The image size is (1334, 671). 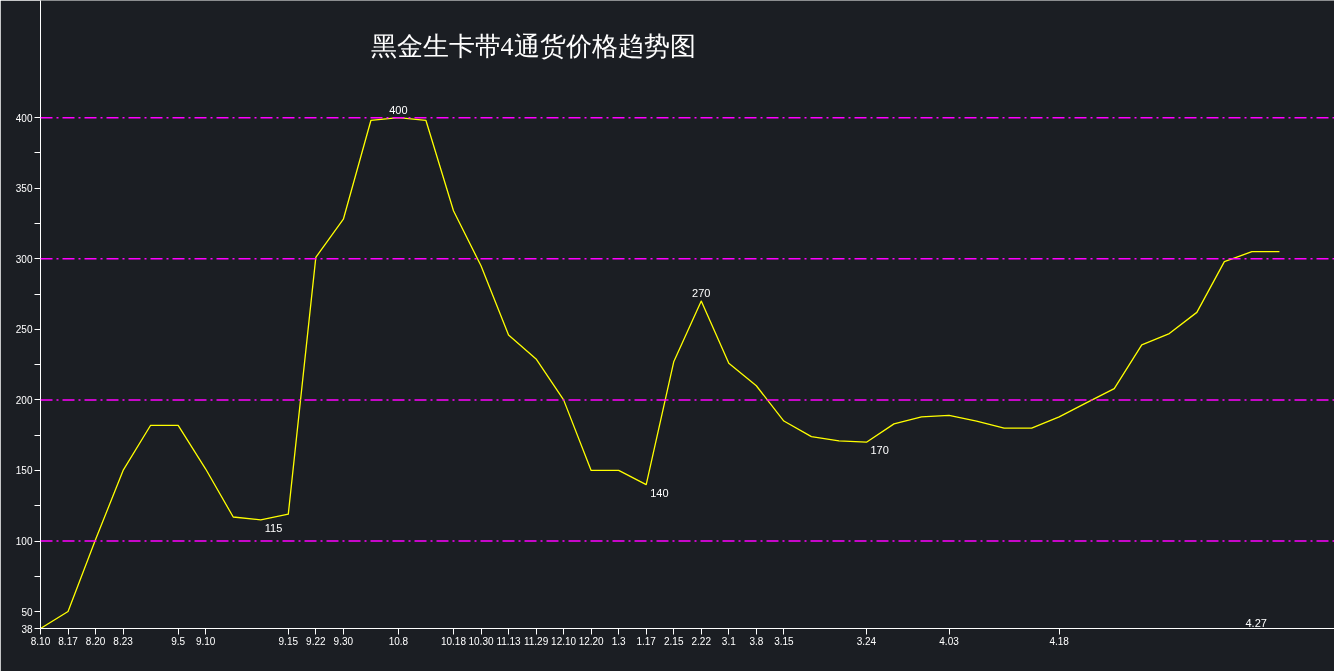 I want to click on x-tick-label: 10.30, so click(x=481, y=641).